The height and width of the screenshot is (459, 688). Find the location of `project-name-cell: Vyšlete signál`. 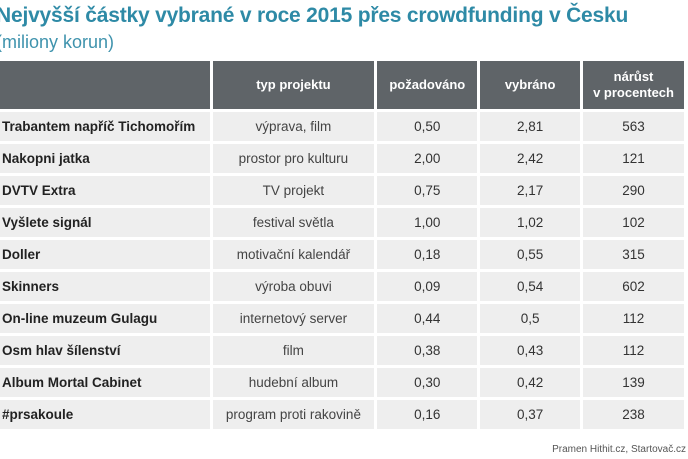

project-name-cell: Vyšlete signál is located at coordinates (105, 222).